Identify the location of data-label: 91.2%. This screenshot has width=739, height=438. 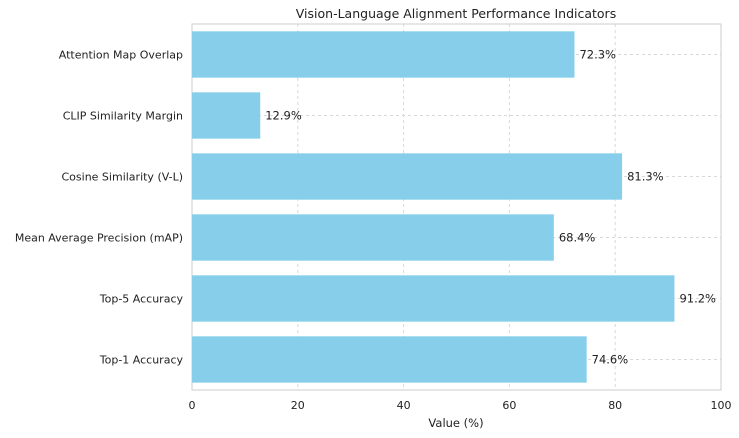
(697, 299).